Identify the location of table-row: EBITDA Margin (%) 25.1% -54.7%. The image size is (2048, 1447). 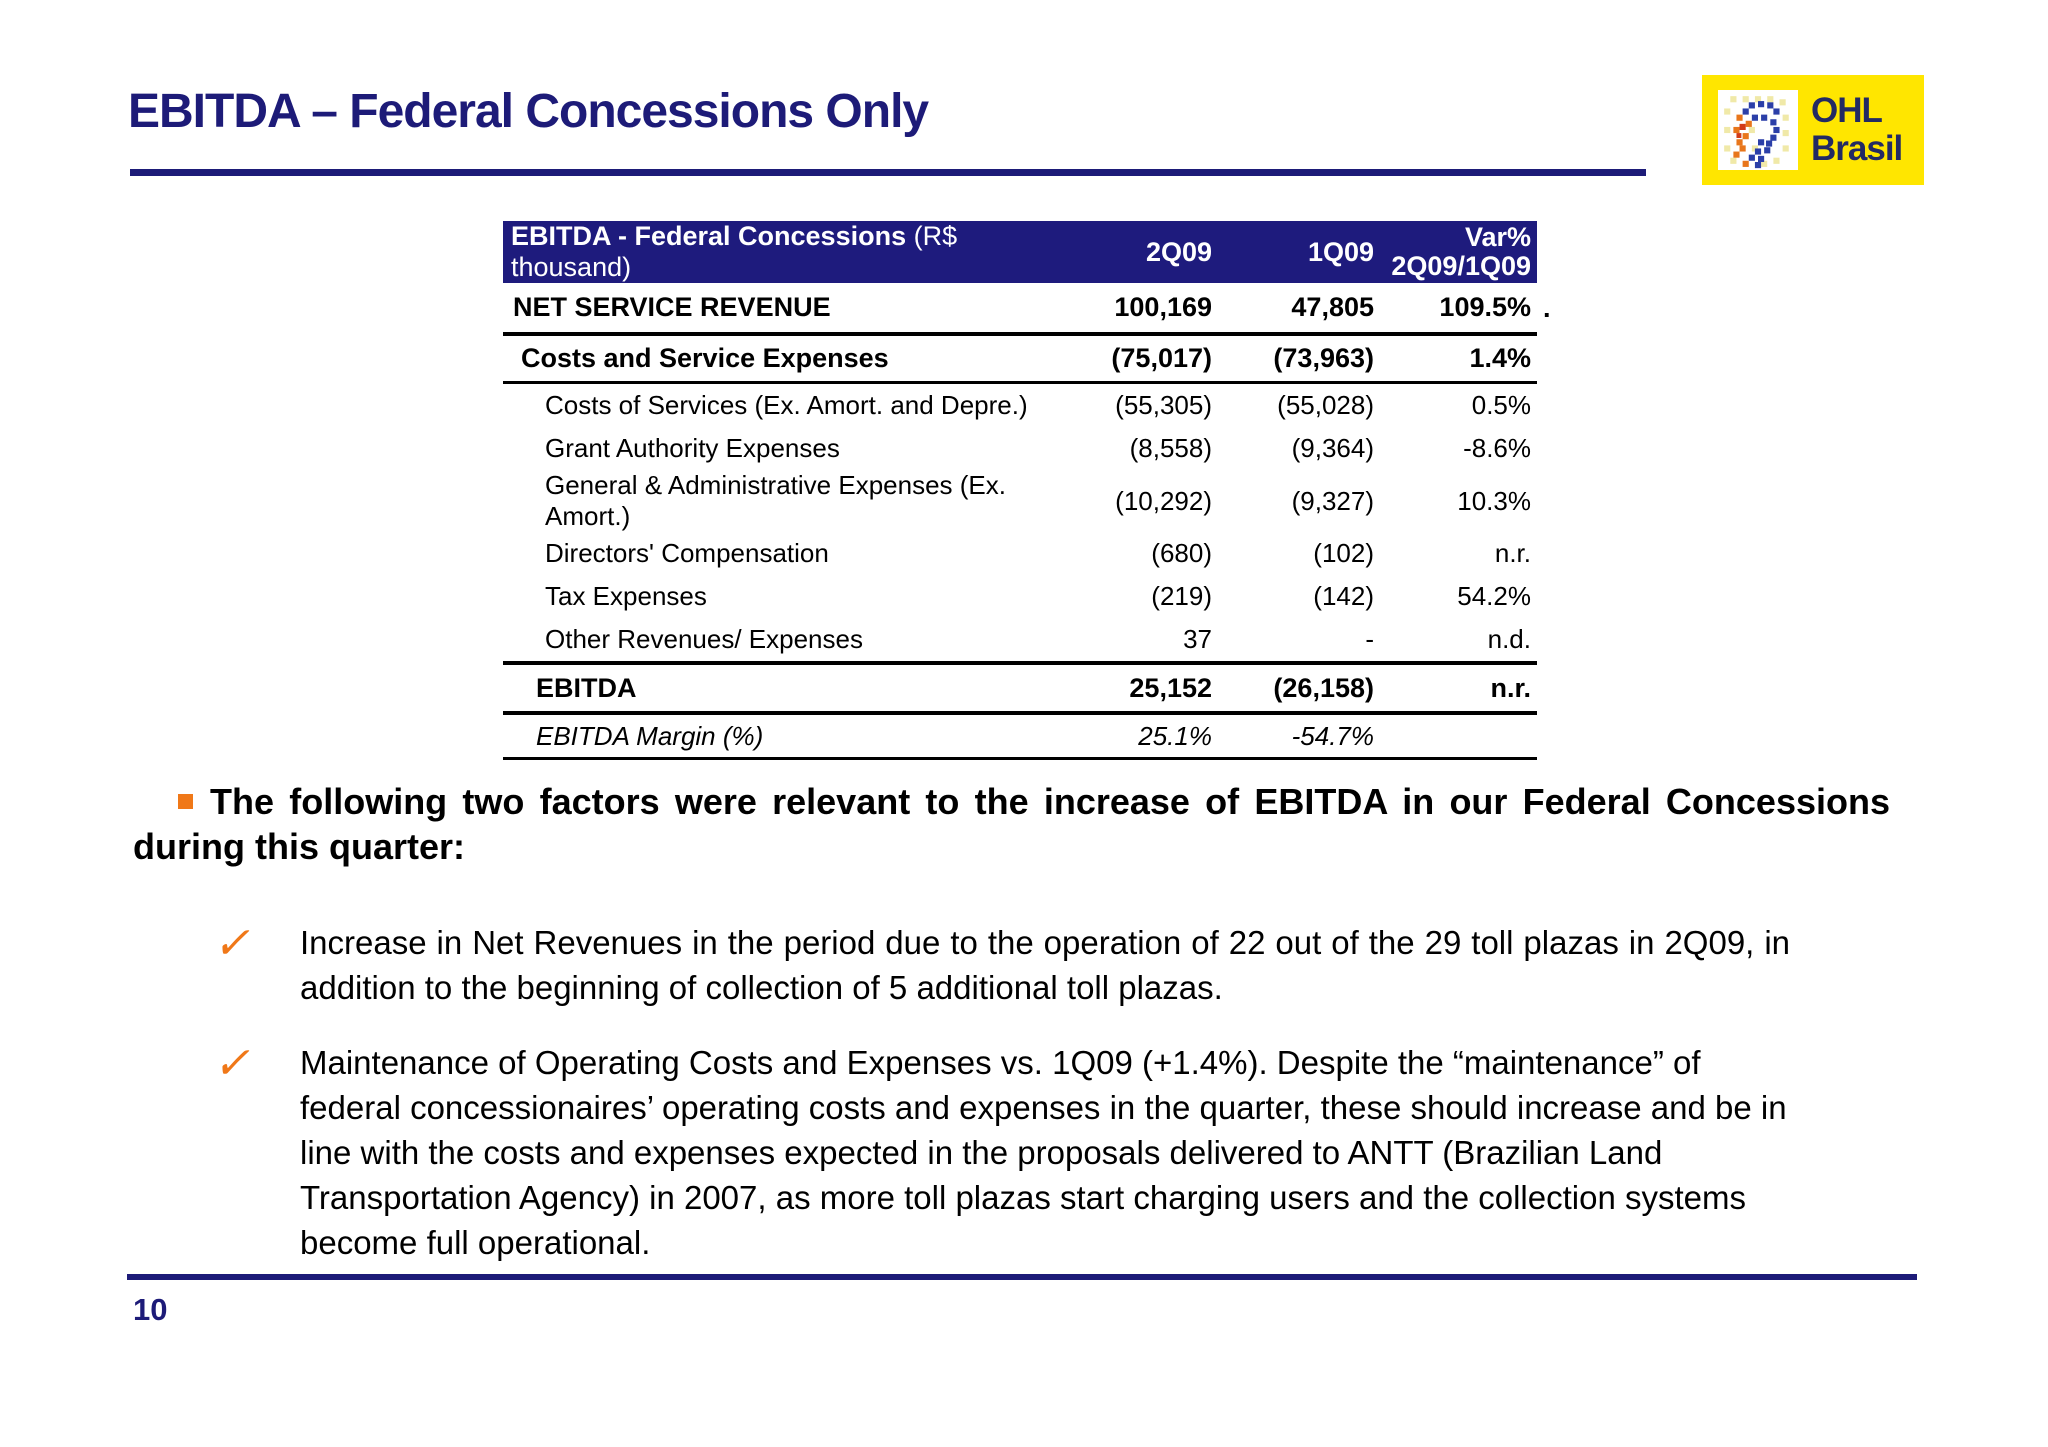
(1020, 736).